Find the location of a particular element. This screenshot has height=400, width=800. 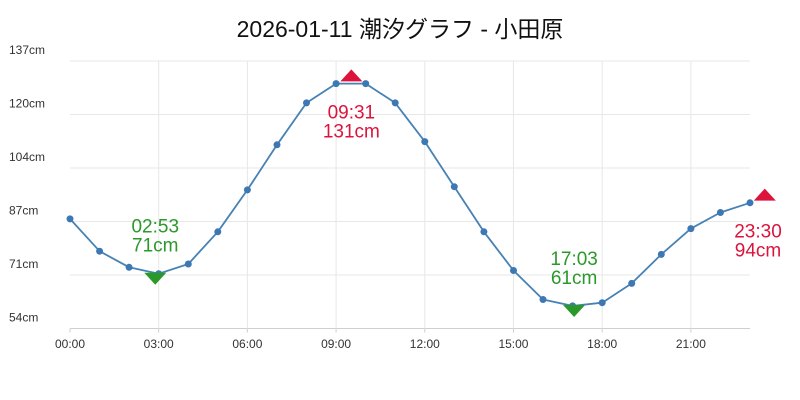

x-axis-labels: 00:00 03:00 06:00 09:00 12:00 15:00 18:00 21:00 is located at coordinates (380, 344).